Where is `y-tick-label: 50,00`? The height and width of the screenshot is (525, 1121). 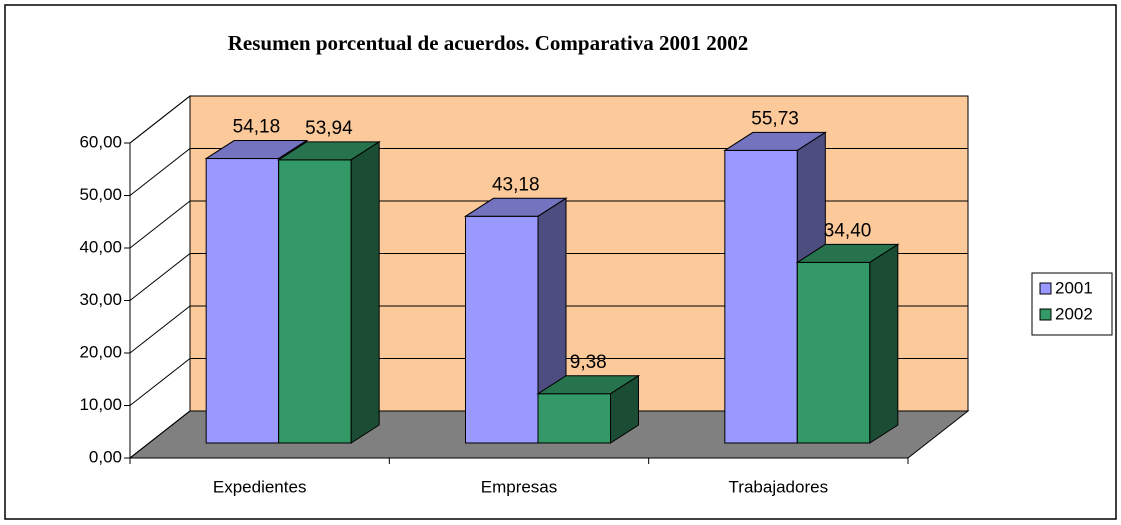 y-tick-label: 50,00 is located at coordinates (100, 194).